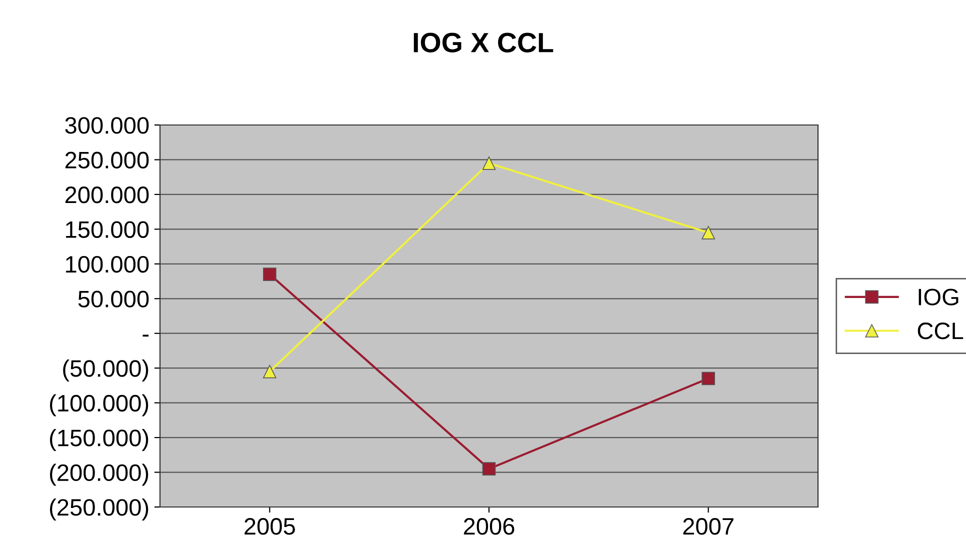 This screenshot has width=966, height=547. Describe the element at coordinates (107, 264) in the screenshot. I see `y-tick-label: 100.000` at that location.